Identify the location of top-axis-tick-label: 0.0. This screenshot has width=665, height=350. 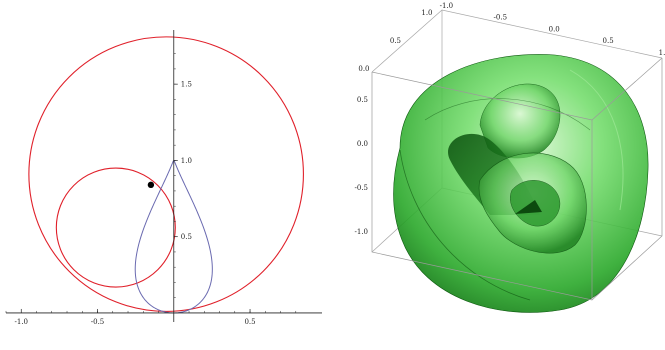
(554, 29).